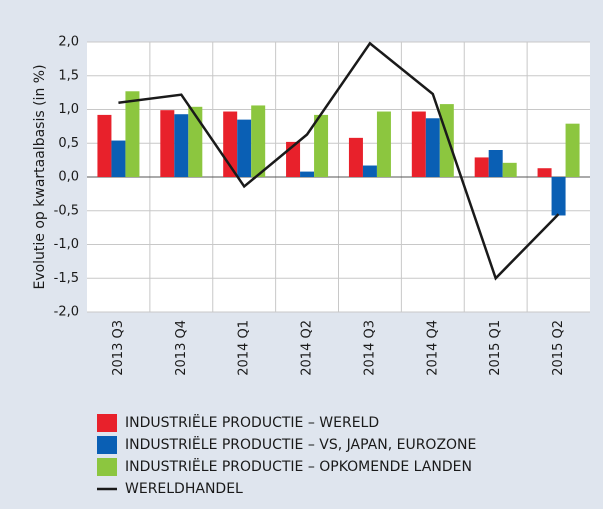 Image resolution: width=603 pixels, height=513 pixels. What do you see at coordinates (118, 348) in the screenshot?
I see `x-tick-label: 2013 Q3` at bounding box center [118, 348].